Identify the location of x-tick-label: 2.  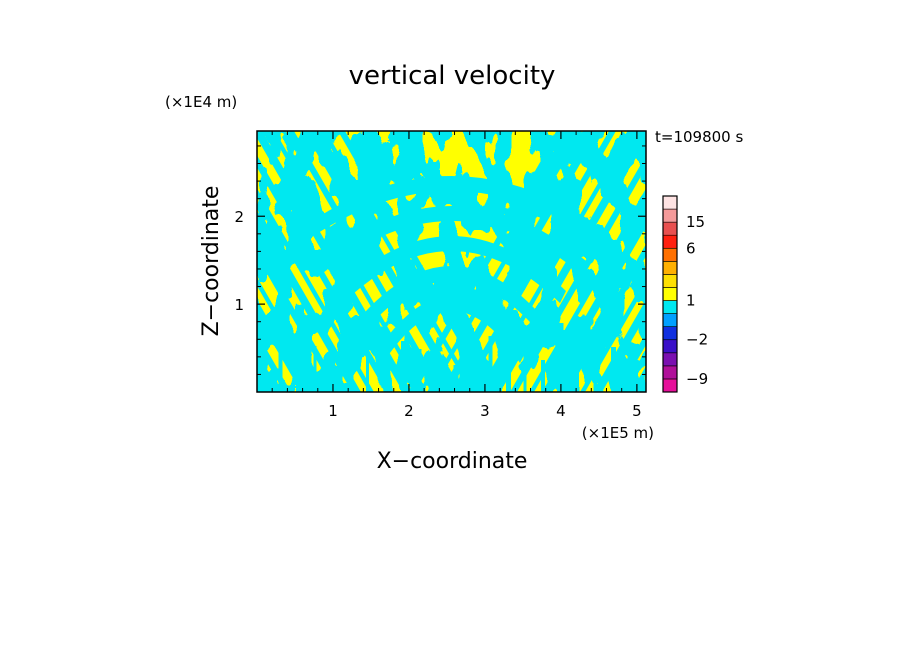
(409, 411).